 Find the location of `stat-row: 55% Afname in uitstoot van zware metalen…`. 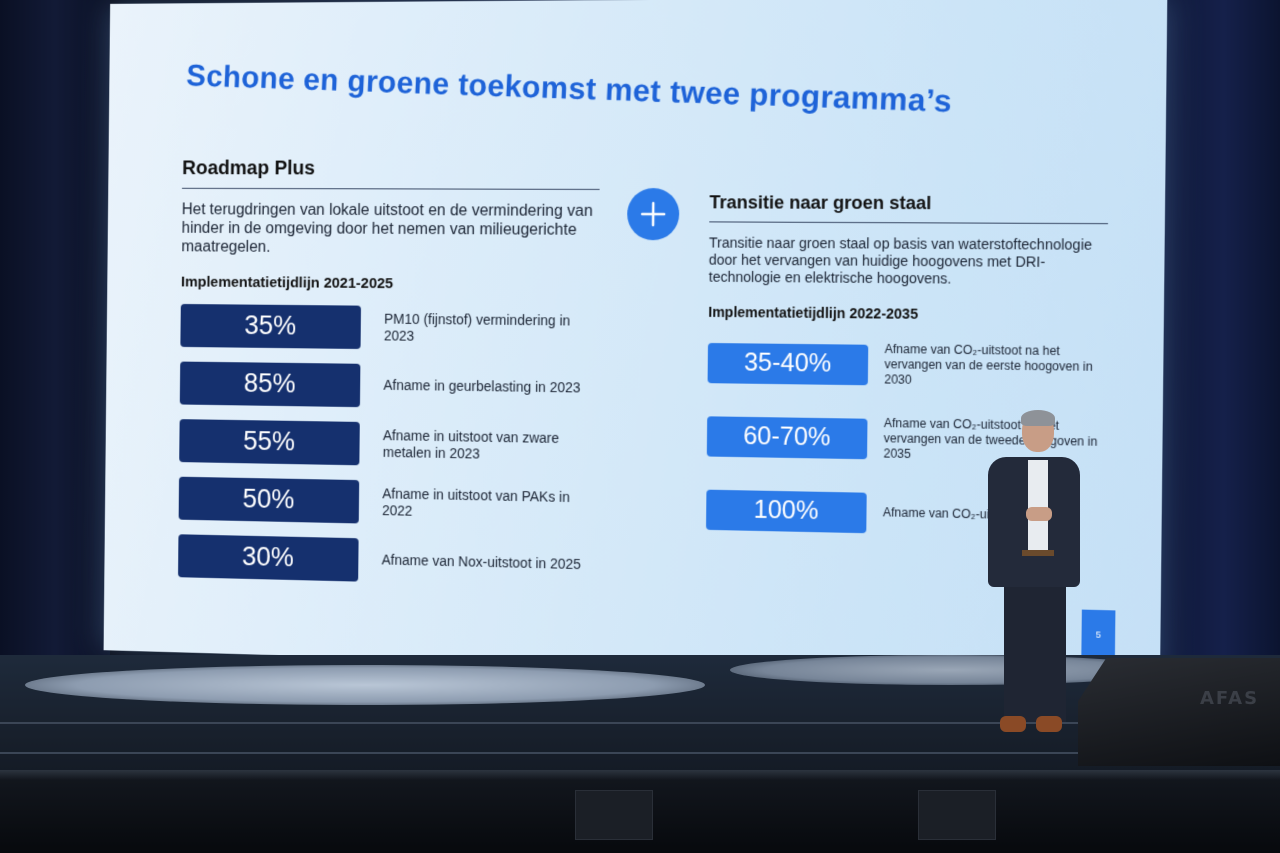

stat-row: 55% Afname in uitstoot van zware metalen… is located at coordinates (393, 443).